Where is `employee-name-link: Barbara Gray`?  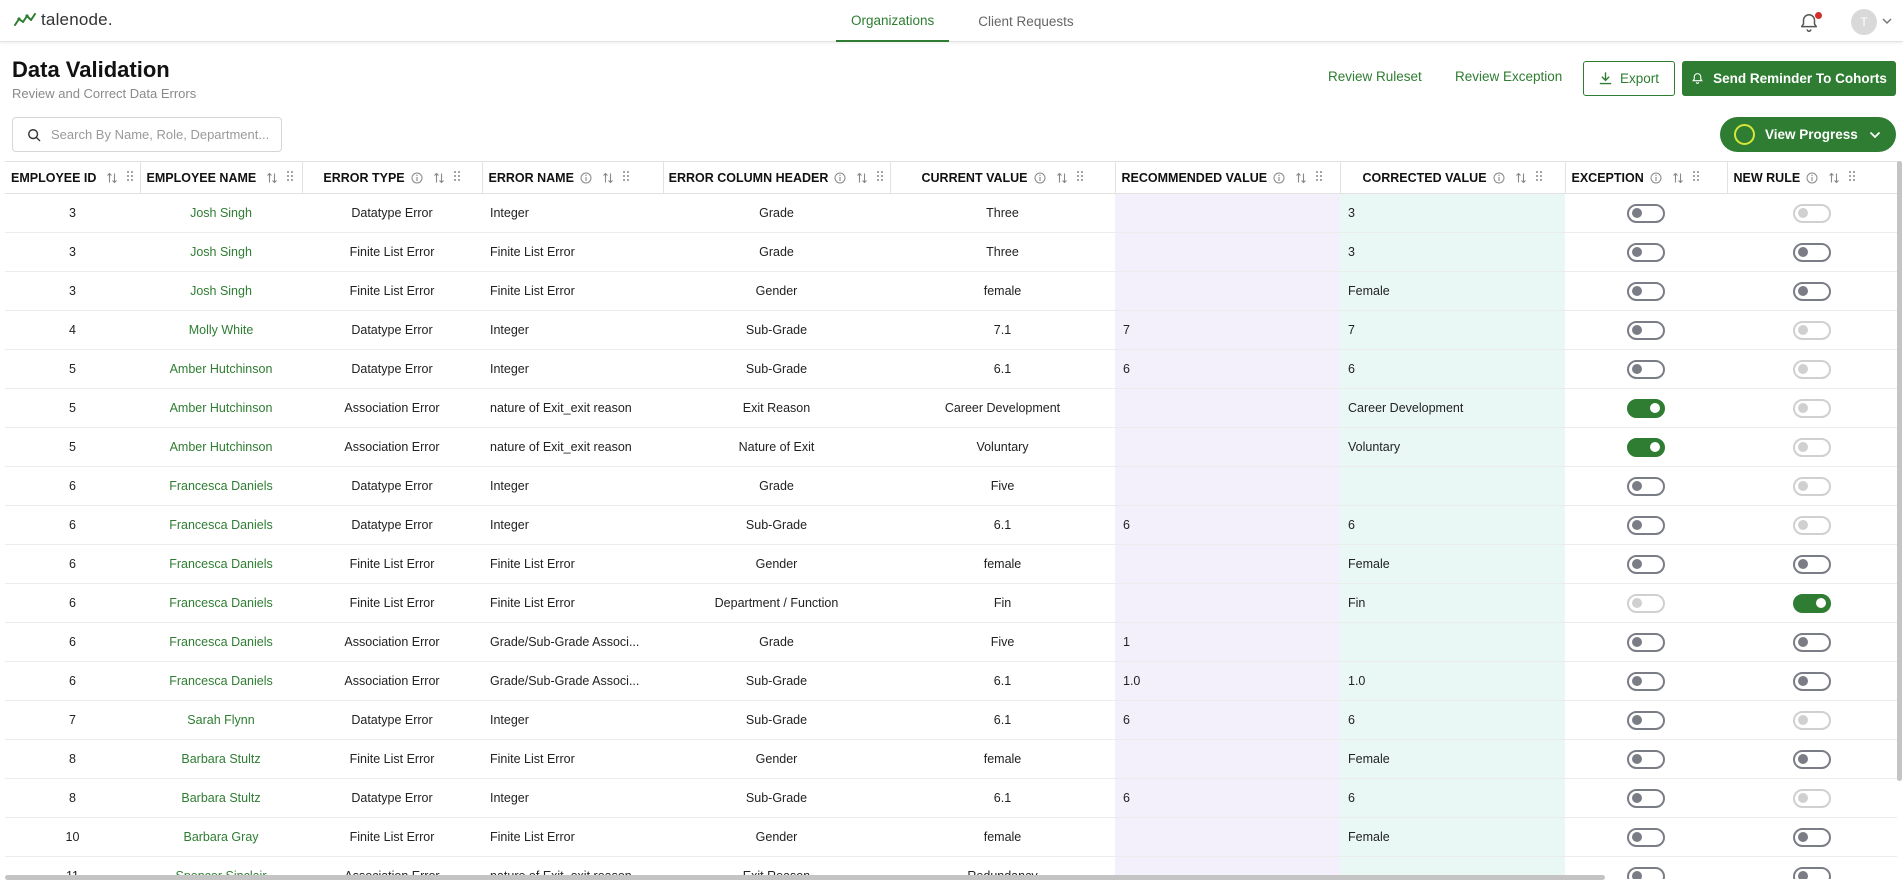 employee-name-link: Barbara Gray is located at coordinates (221, 837).